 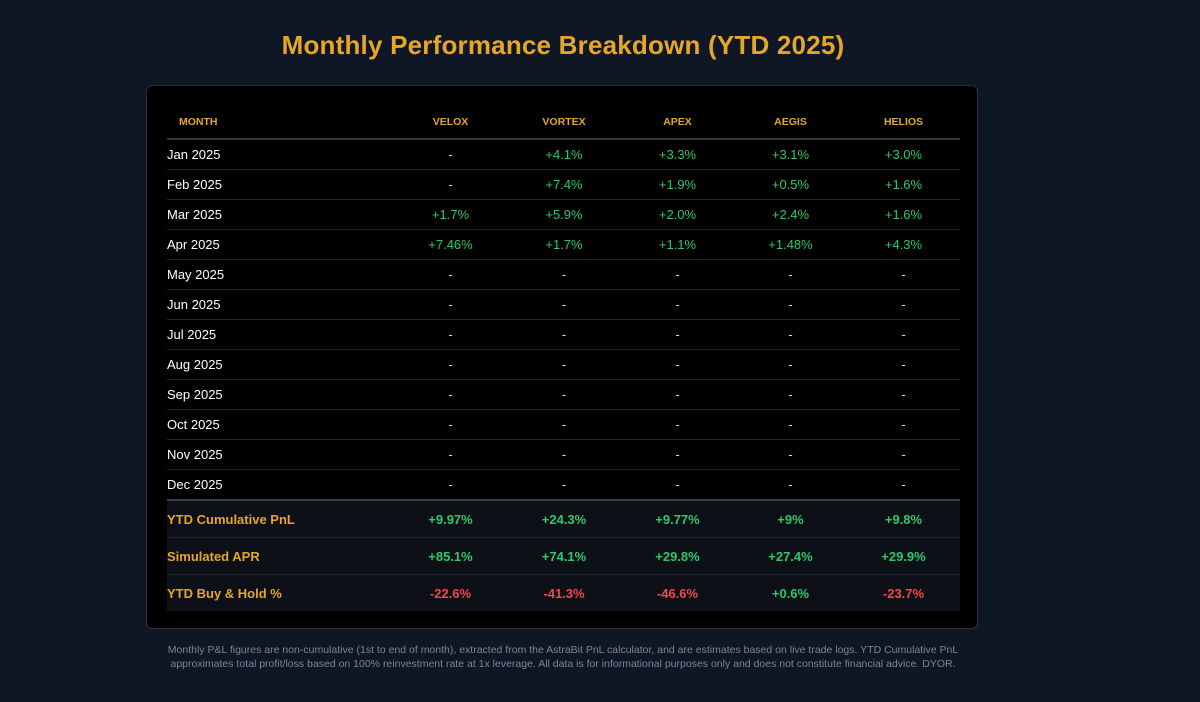 I want to click on table-cell: +29.8%, so click(x=677, y=556).